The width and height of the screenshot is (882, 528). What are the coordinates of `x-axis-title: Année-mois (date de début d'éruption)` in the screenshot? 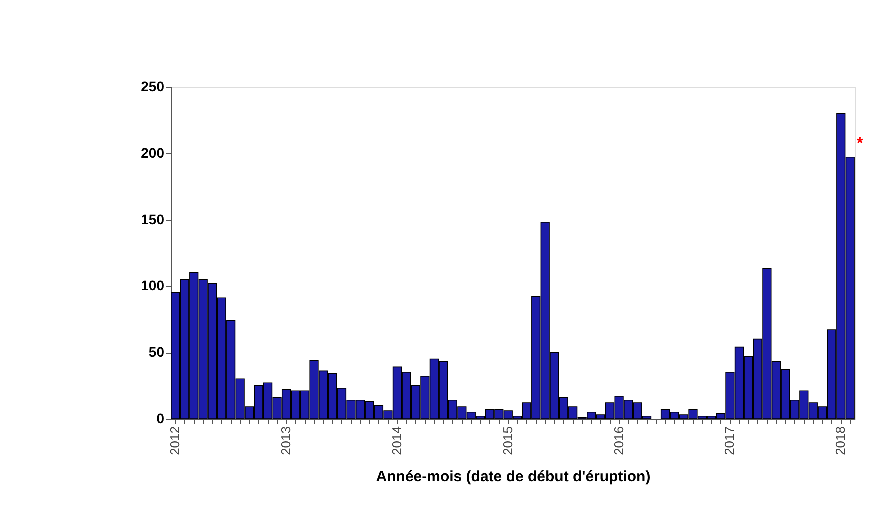 It's located at (513, 477).